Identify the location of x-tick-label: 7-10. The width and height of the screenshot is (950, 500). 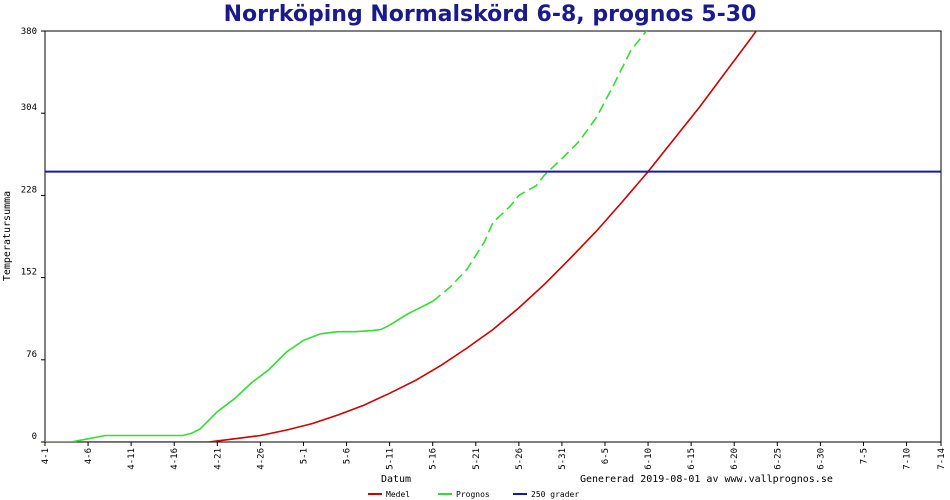
(908, 459).